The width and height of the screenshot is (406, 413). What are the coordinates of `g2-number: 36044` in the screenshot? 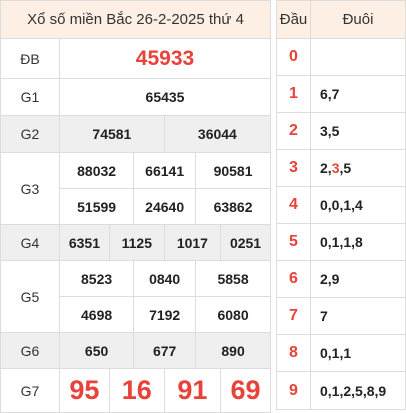 It's located at (217, 134).